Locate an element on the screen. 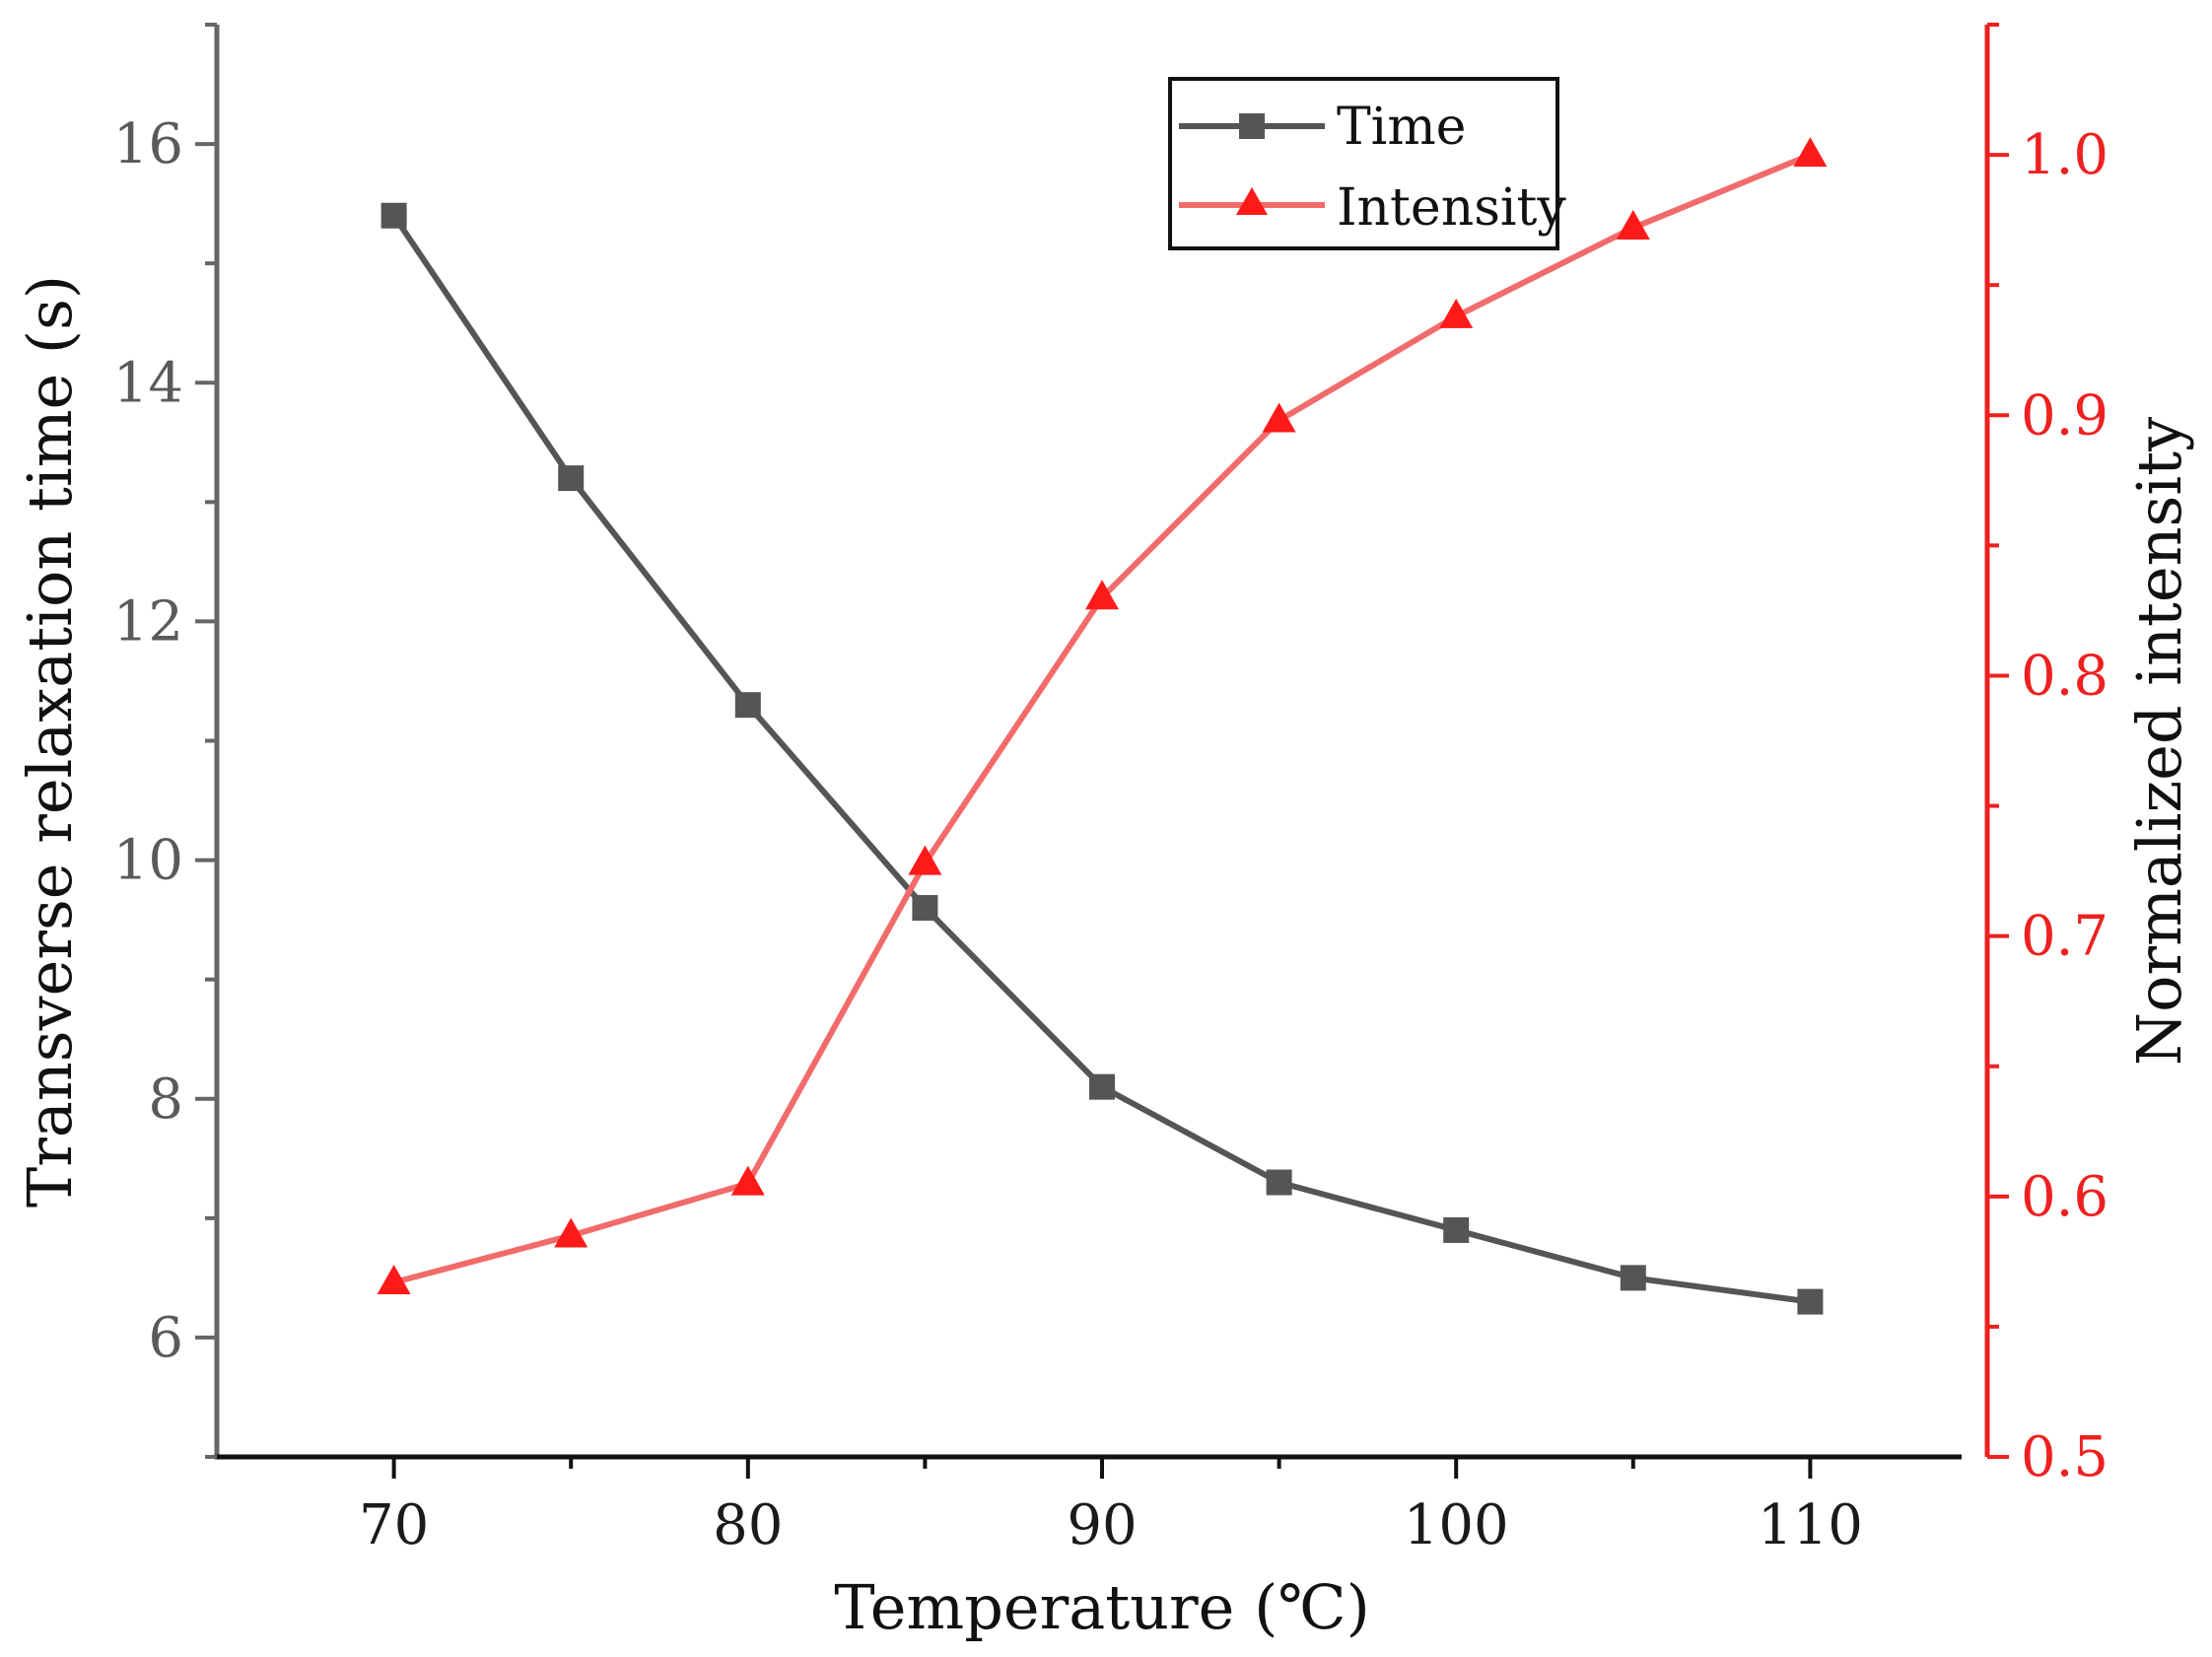 Image resolution: width=2212 pixels, height=1657 pixels. right-y-tick-label: 0.7 is located at coordinates (2064, 937).